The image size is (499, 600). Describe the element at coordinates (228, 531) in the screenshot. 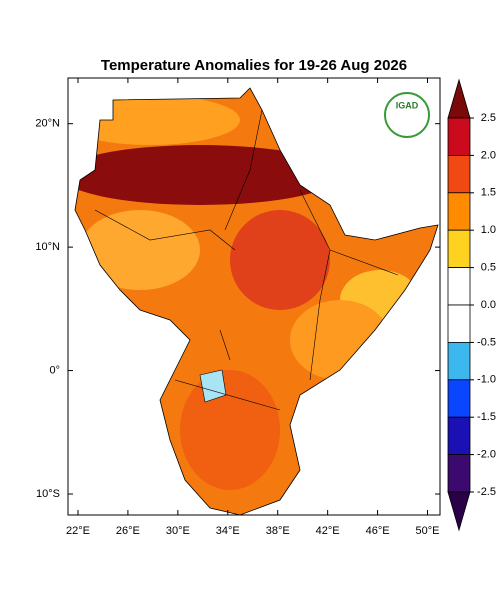

I see `x-tick-label: 34°E` at that location.